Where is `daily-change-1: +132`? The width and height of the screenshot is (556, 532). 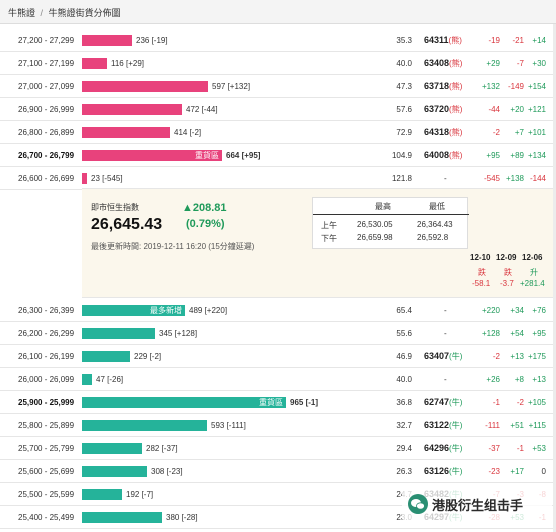
daily-change-1: +132 is located at coordinates (490, 86).